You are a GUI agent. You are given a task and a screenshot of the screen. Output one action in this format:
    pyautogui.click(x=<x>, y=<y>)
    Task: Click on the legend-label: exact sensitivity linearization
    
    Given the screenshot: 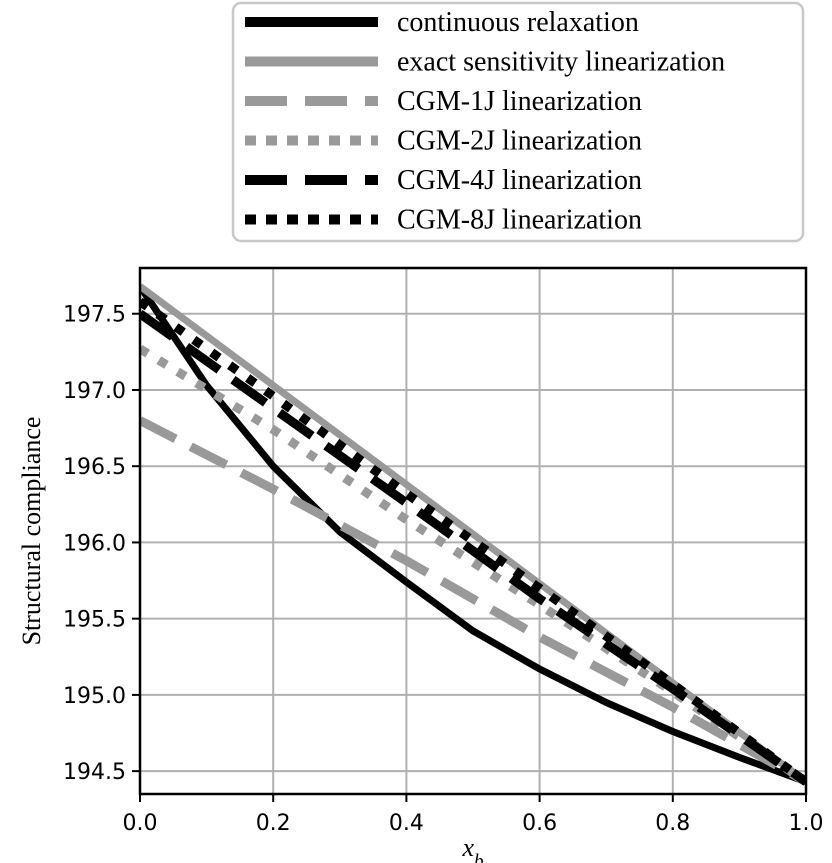 What is the action you would take?
    pyautogui.click(x=561, y=62)
    